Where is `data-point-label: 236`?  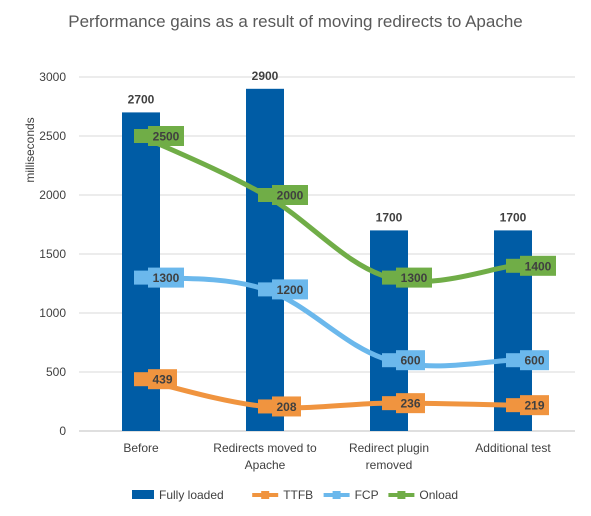
data-point-label: 236 is located at coordinates (410, 404).